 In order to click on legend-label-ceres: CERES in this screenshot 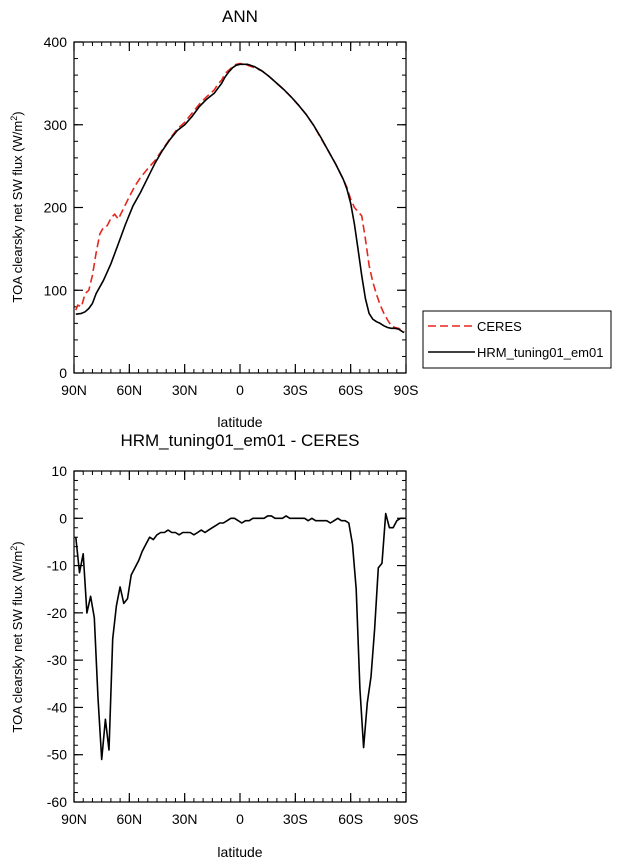, I will do `click(499, 326)`.